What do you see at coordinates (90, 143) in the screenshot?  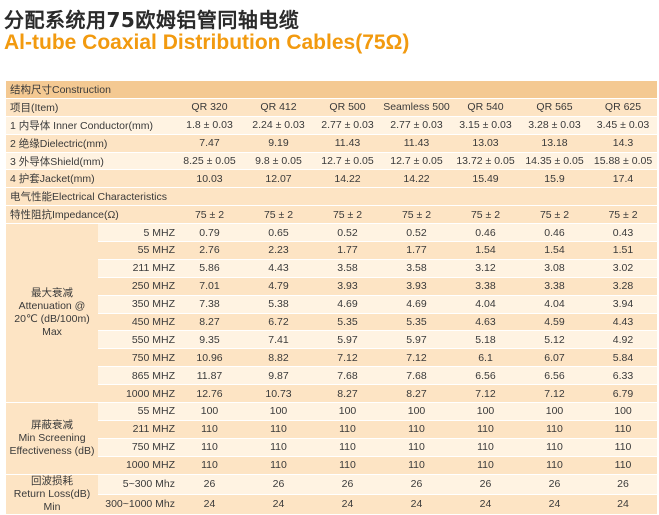 I see `construction-row-label: 2 绝缘Dielectric(mm)` at bounding box center [90, 143].